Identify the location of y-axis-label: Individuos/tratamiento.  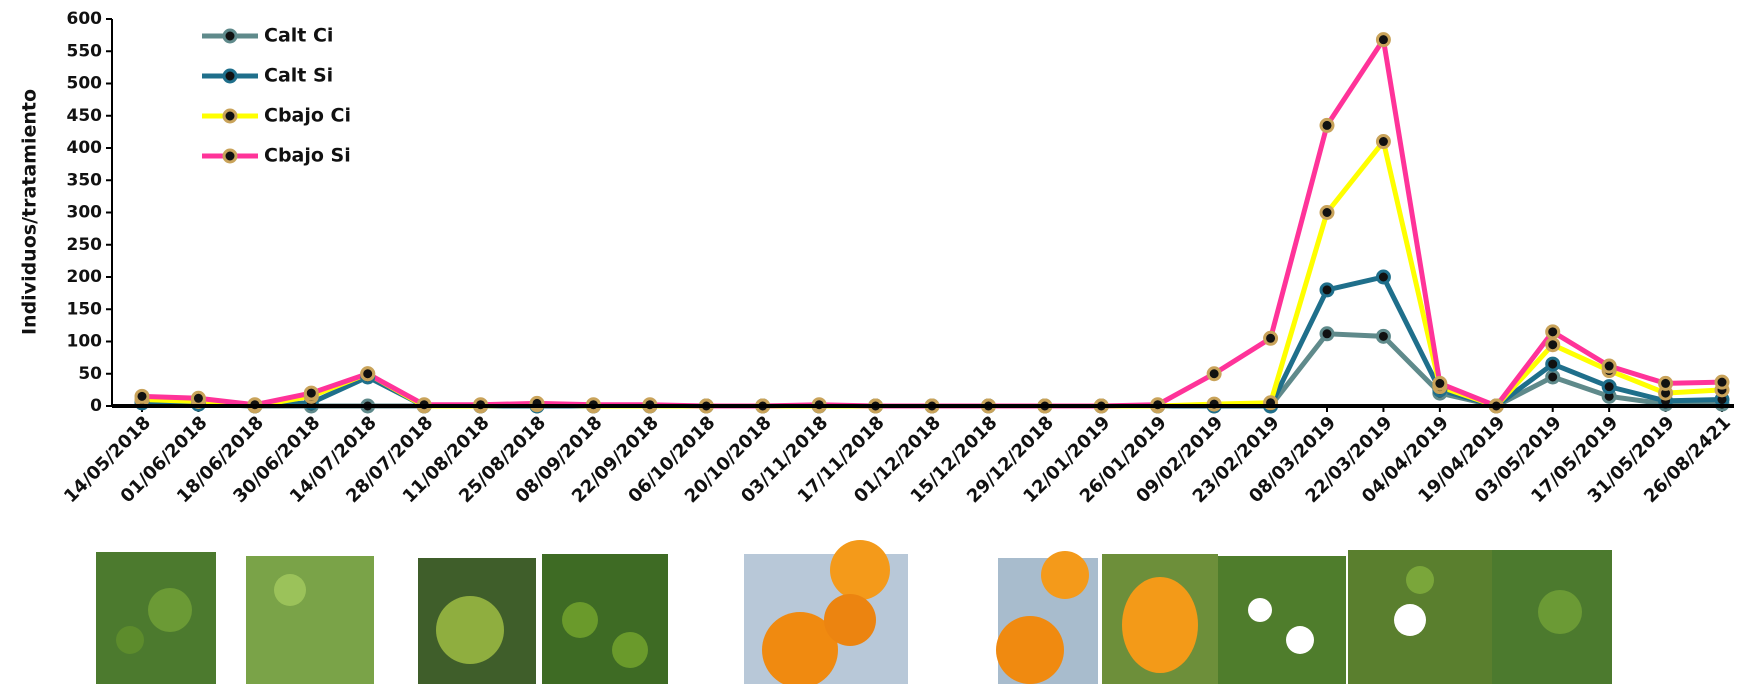
(30, 212).